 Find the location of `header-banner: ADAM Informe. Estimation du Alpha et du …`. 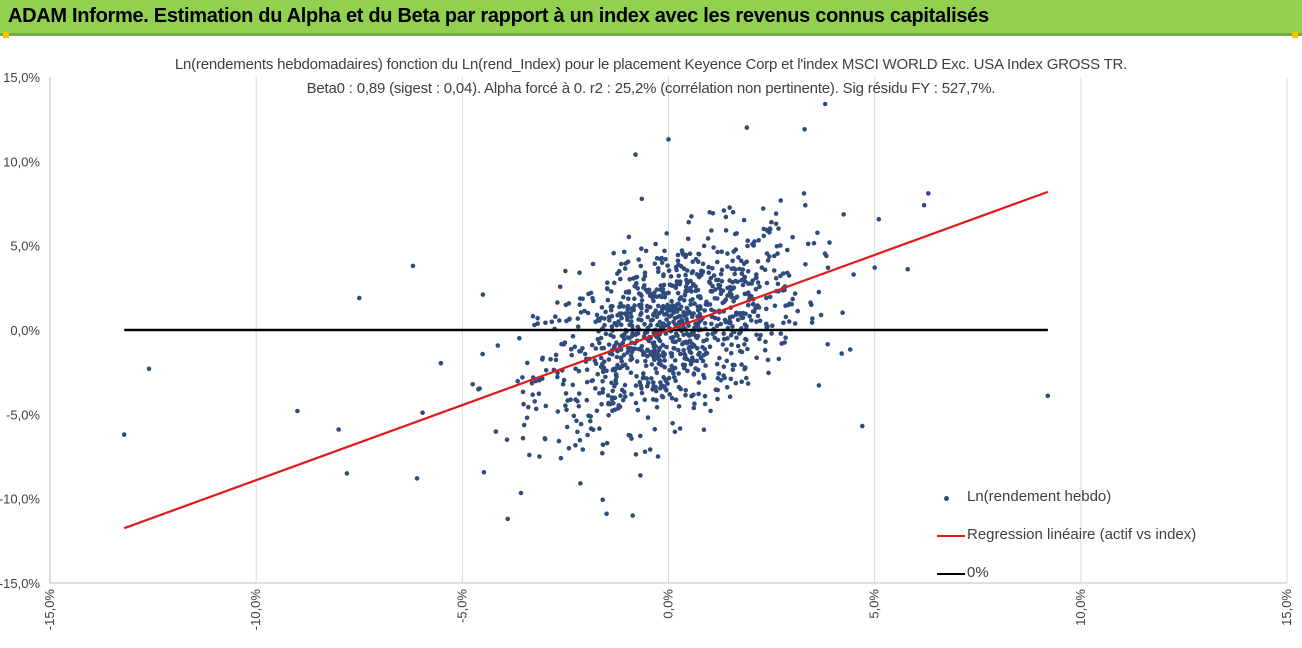

header-banner: ADAM Informe. Estimation du Alpha et du … is located at coordinates (651, 18).